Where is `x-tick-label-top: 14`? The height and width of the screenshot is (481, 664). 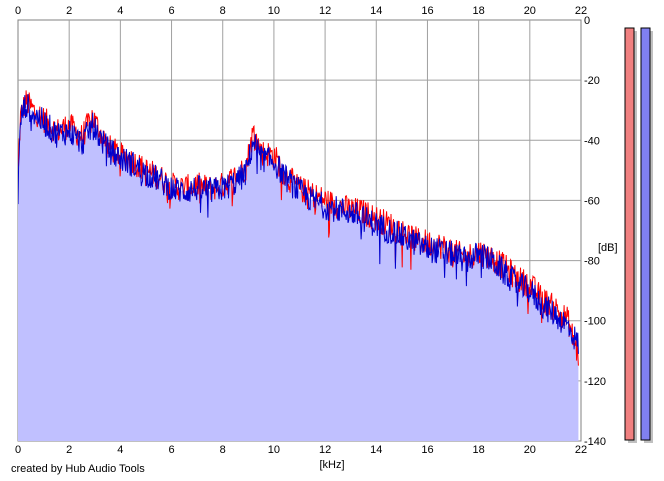
x-tick-label-top: 14 is located at coordinates (376, 11).